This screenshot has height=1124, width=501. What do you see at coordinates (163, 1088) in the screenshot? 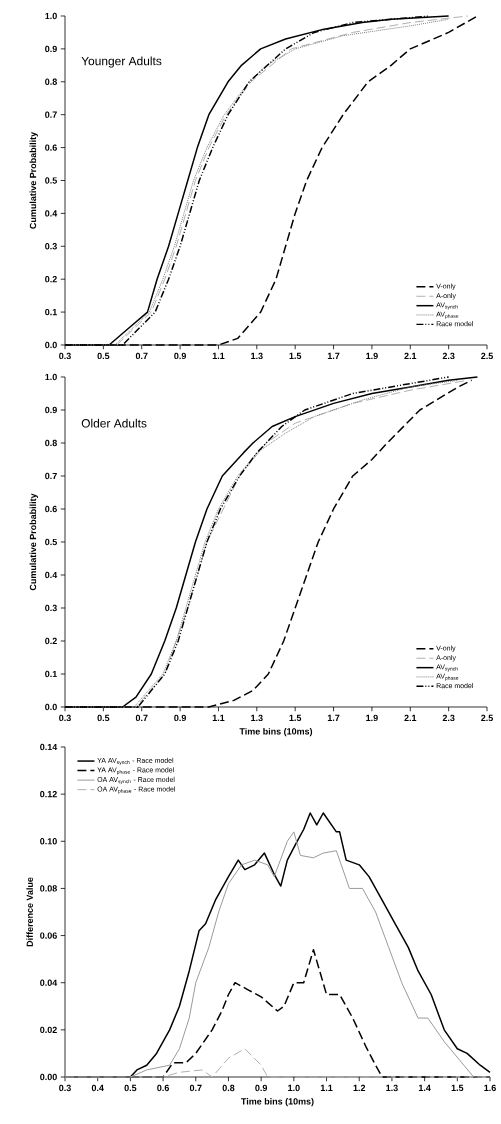
I see `x-tick-label: 0.6` at bounding box center [163, 1088].